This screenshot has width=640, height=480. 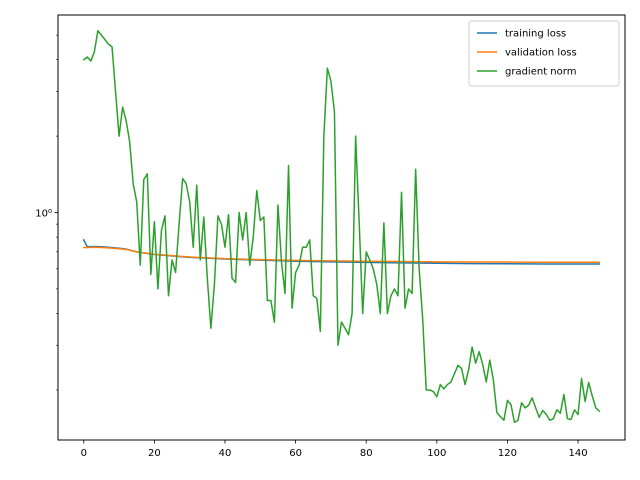 What do you see at coordinates (295, 453) in the screenshot?
I see `x-tick-label: 60` at bounding box center [295, 453].